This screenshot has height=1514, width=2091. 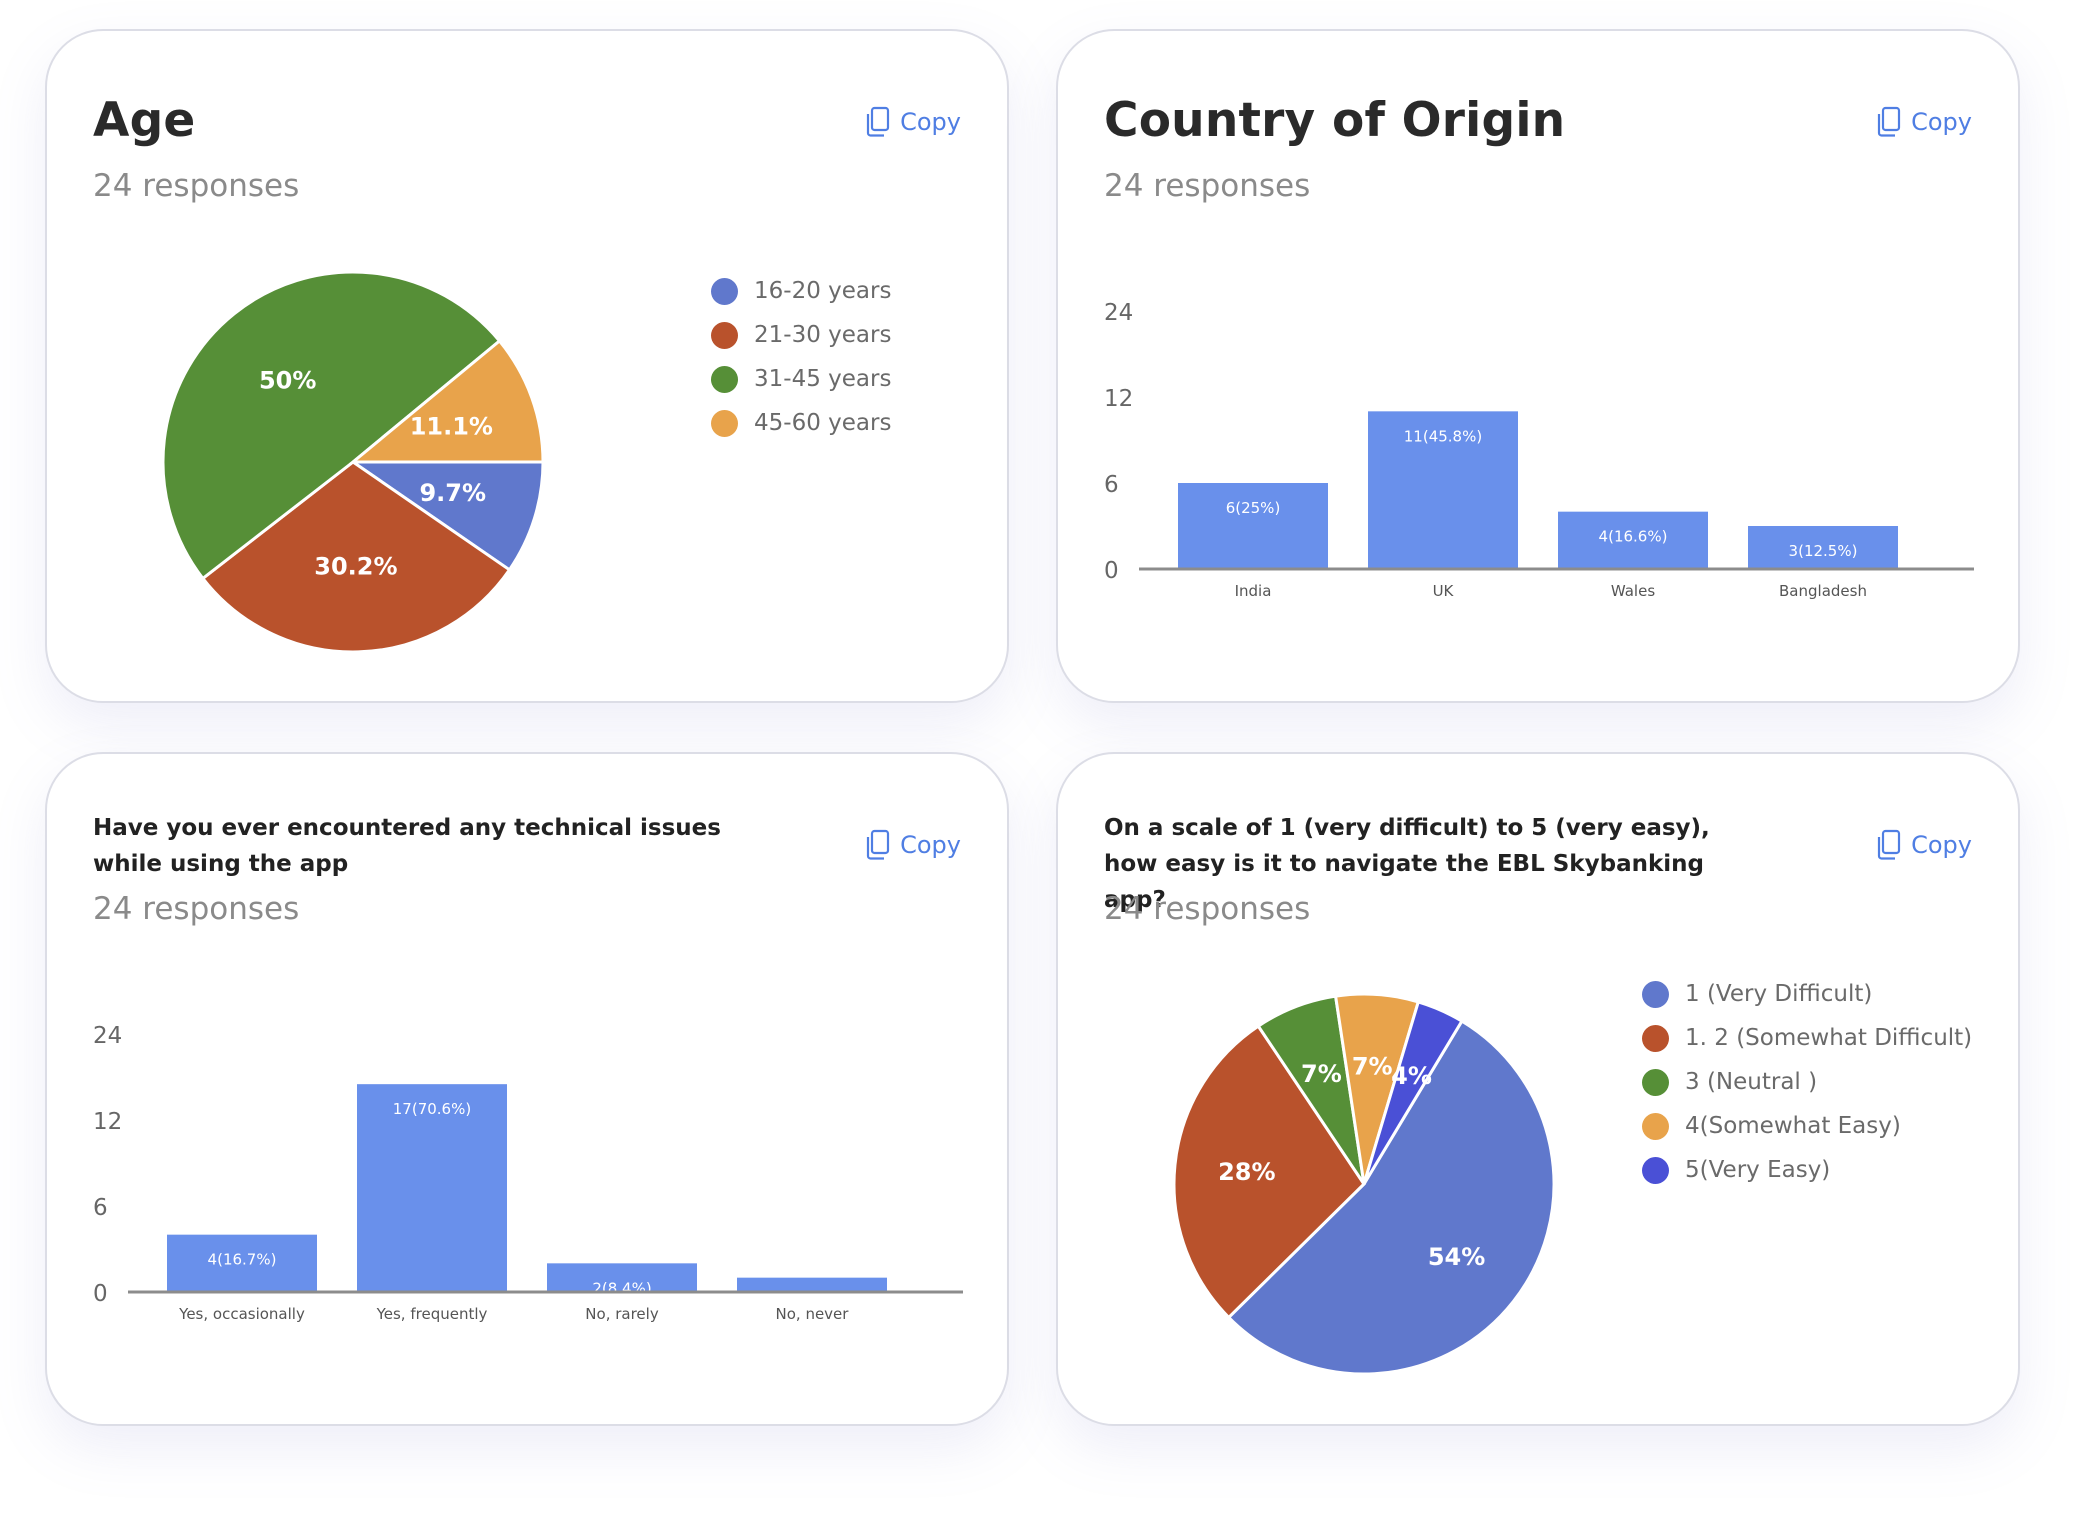 I want to click on legend-label: 1 (Very Difficult), so click(x=1779, y=994).